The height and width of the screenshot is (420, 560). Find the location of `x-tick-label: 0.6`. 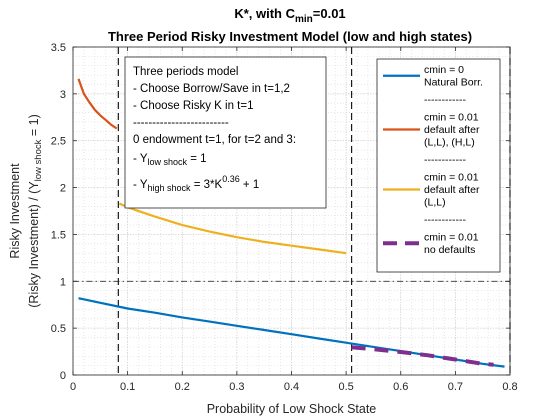

x-tick-label: 0.6 is located at coordinates (400, 387).